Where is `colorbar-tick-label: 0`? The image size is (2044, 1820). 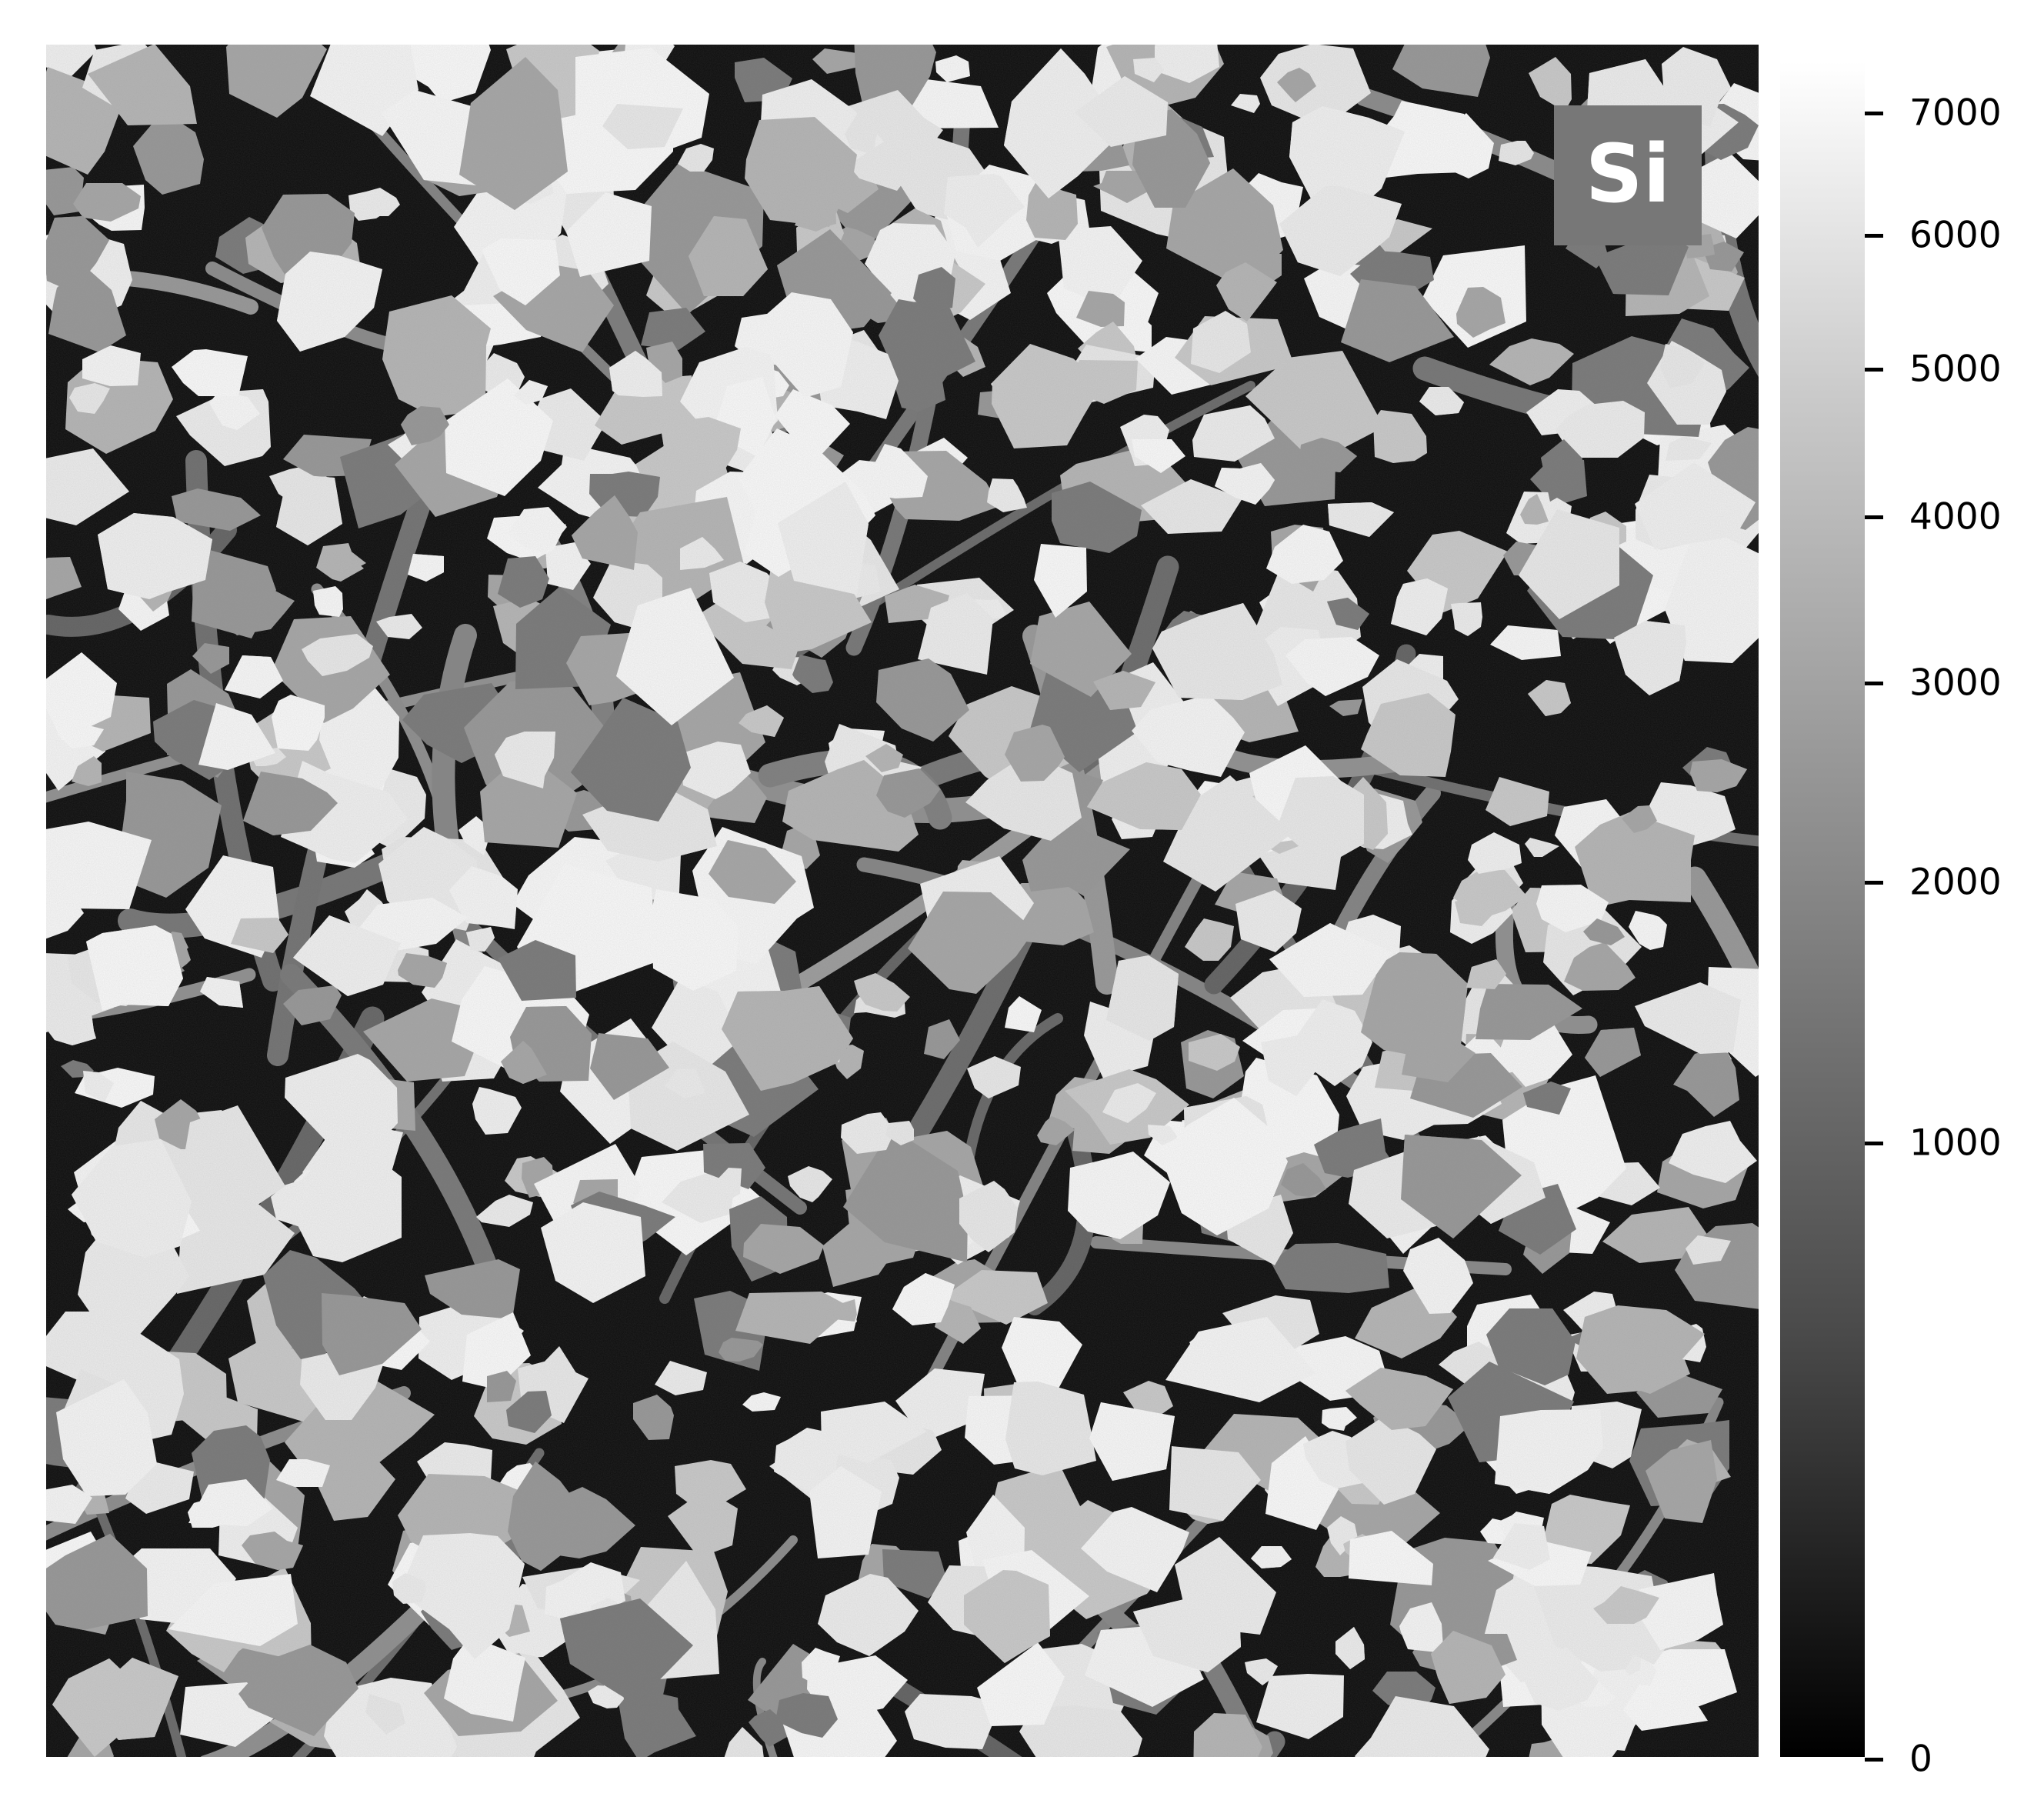 colorbar-tick-label: 0 is located at coordinates (1920, 1759).